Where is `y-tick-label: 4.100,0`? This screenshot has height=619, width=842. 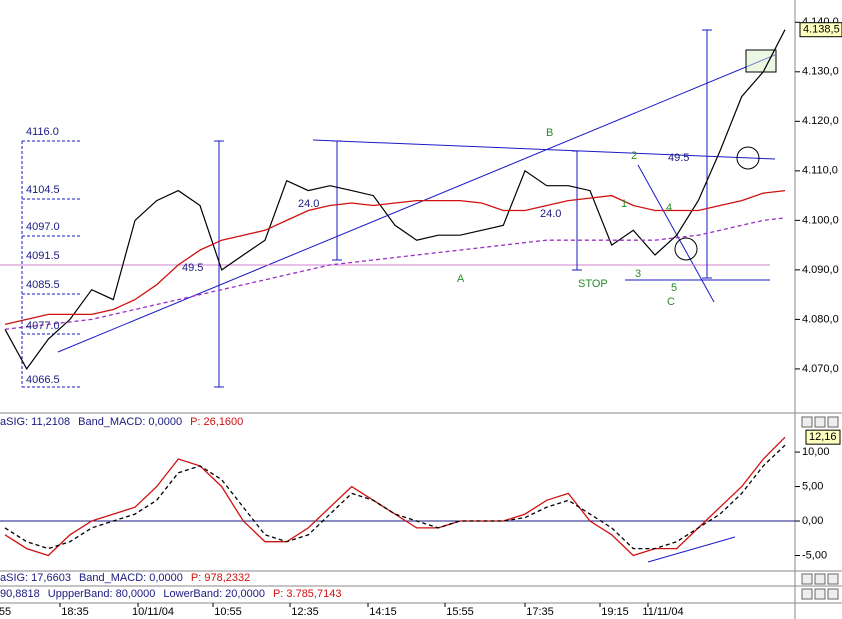
y-tick-label: 4.100,0 is located at coordinates (820, 220).